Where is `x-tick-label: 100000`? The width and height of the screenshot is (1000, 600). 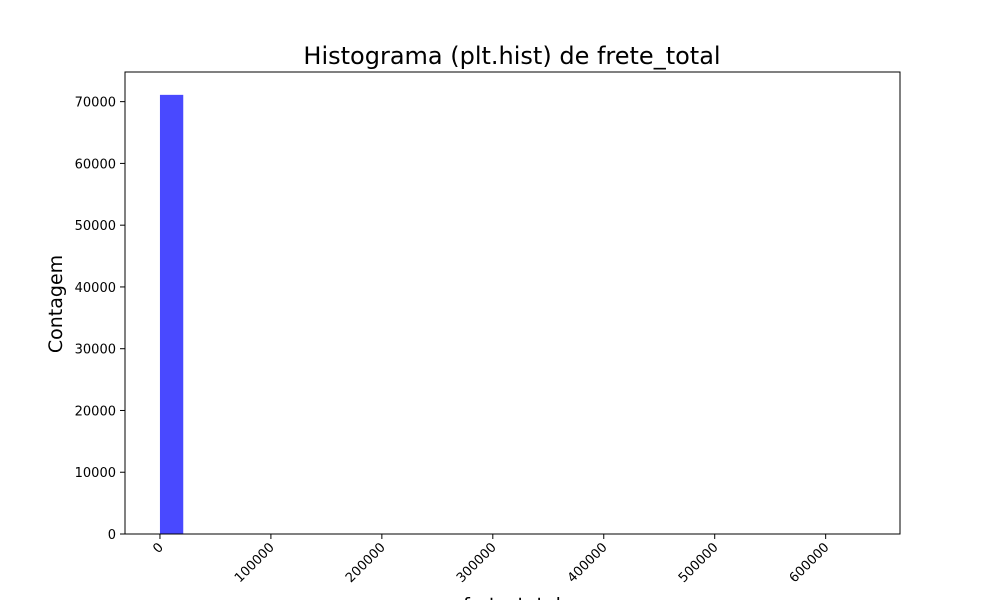
x-tick-label: 100000 is located at coordinates (255, 563).